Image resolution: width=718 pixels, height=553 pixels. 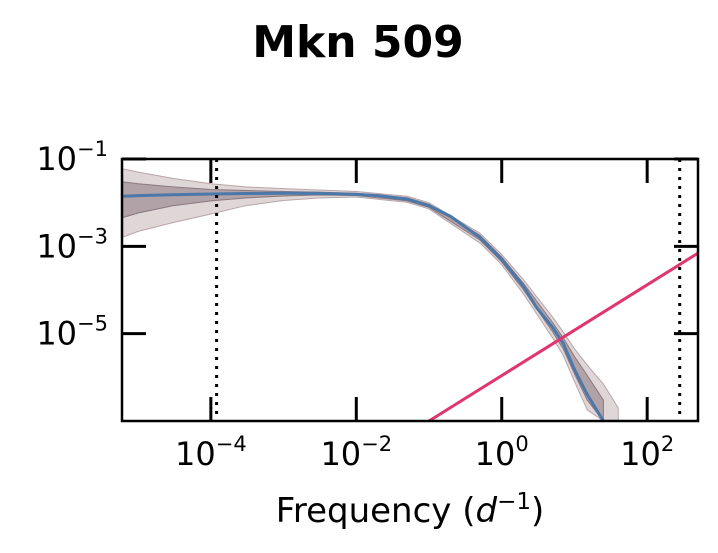 What do you see at coordinates (72, 244) in the screenshot?
I see `y-tick-label-1: 10⁻³` at bounding box center [72, 244].